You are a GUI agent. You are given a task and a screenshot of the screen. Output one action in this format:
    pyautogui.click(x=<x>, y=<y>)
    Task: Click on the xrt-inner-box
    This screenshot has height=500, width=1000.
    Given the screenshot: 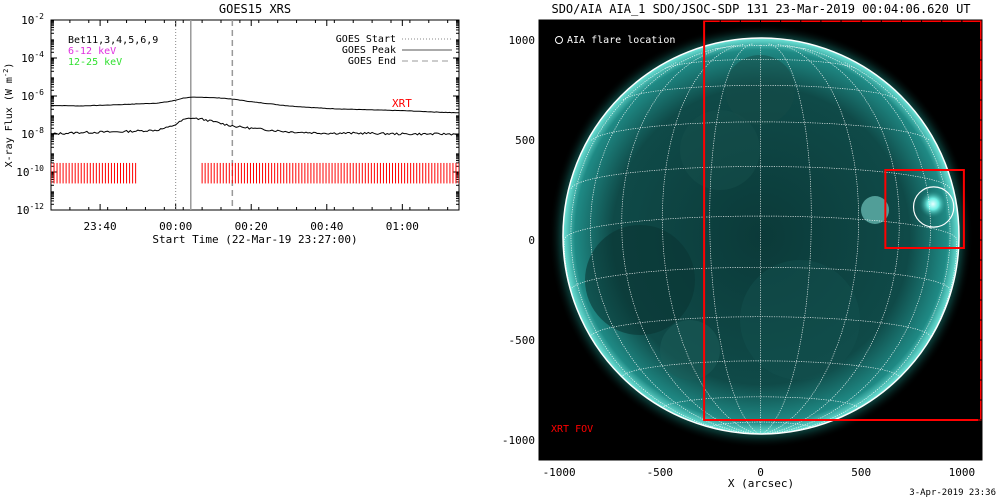 What is the action you would take?
    pyautogui.click(x=924, y=209)
    